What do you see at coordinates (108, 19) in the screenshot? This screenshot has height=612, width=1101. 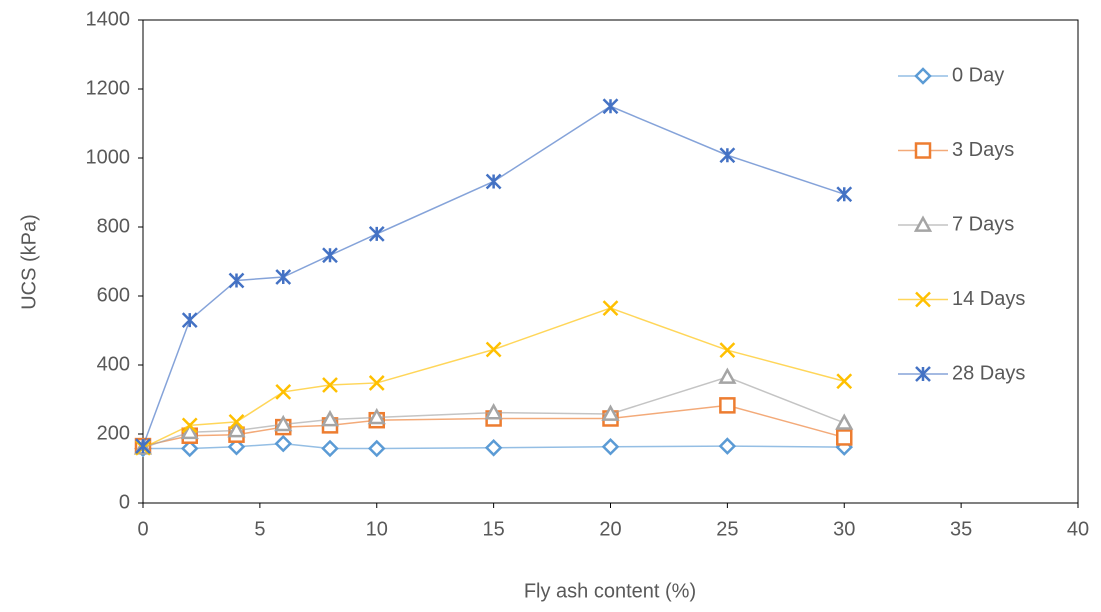 I see `y-tick-label: 1400` at bounding box center [108, 19].